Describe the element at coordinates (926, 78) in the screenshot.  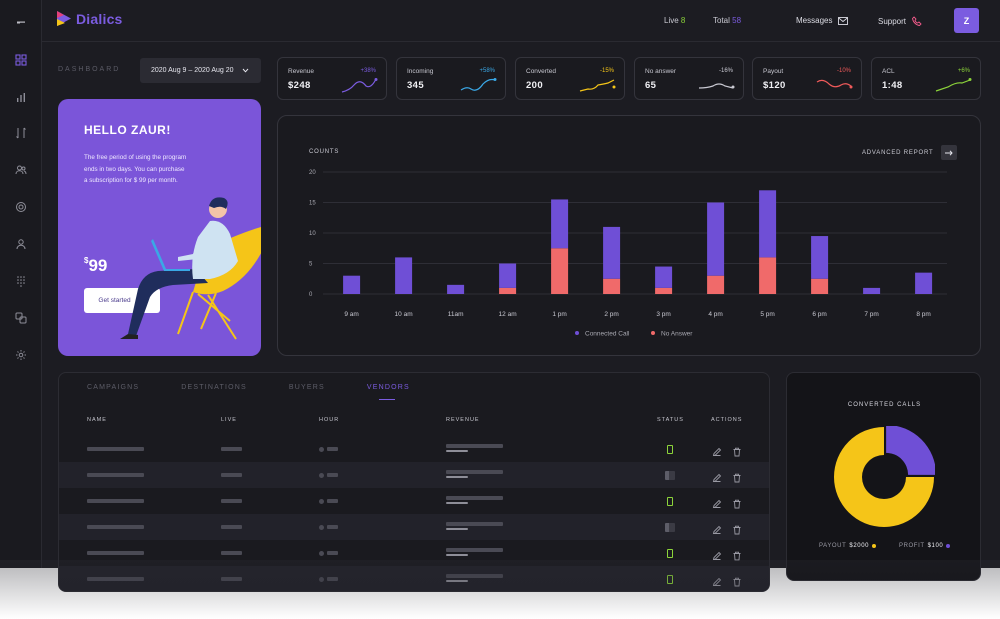
I see `kpi-card-acl: ACL 1:48 +6%` at that location.